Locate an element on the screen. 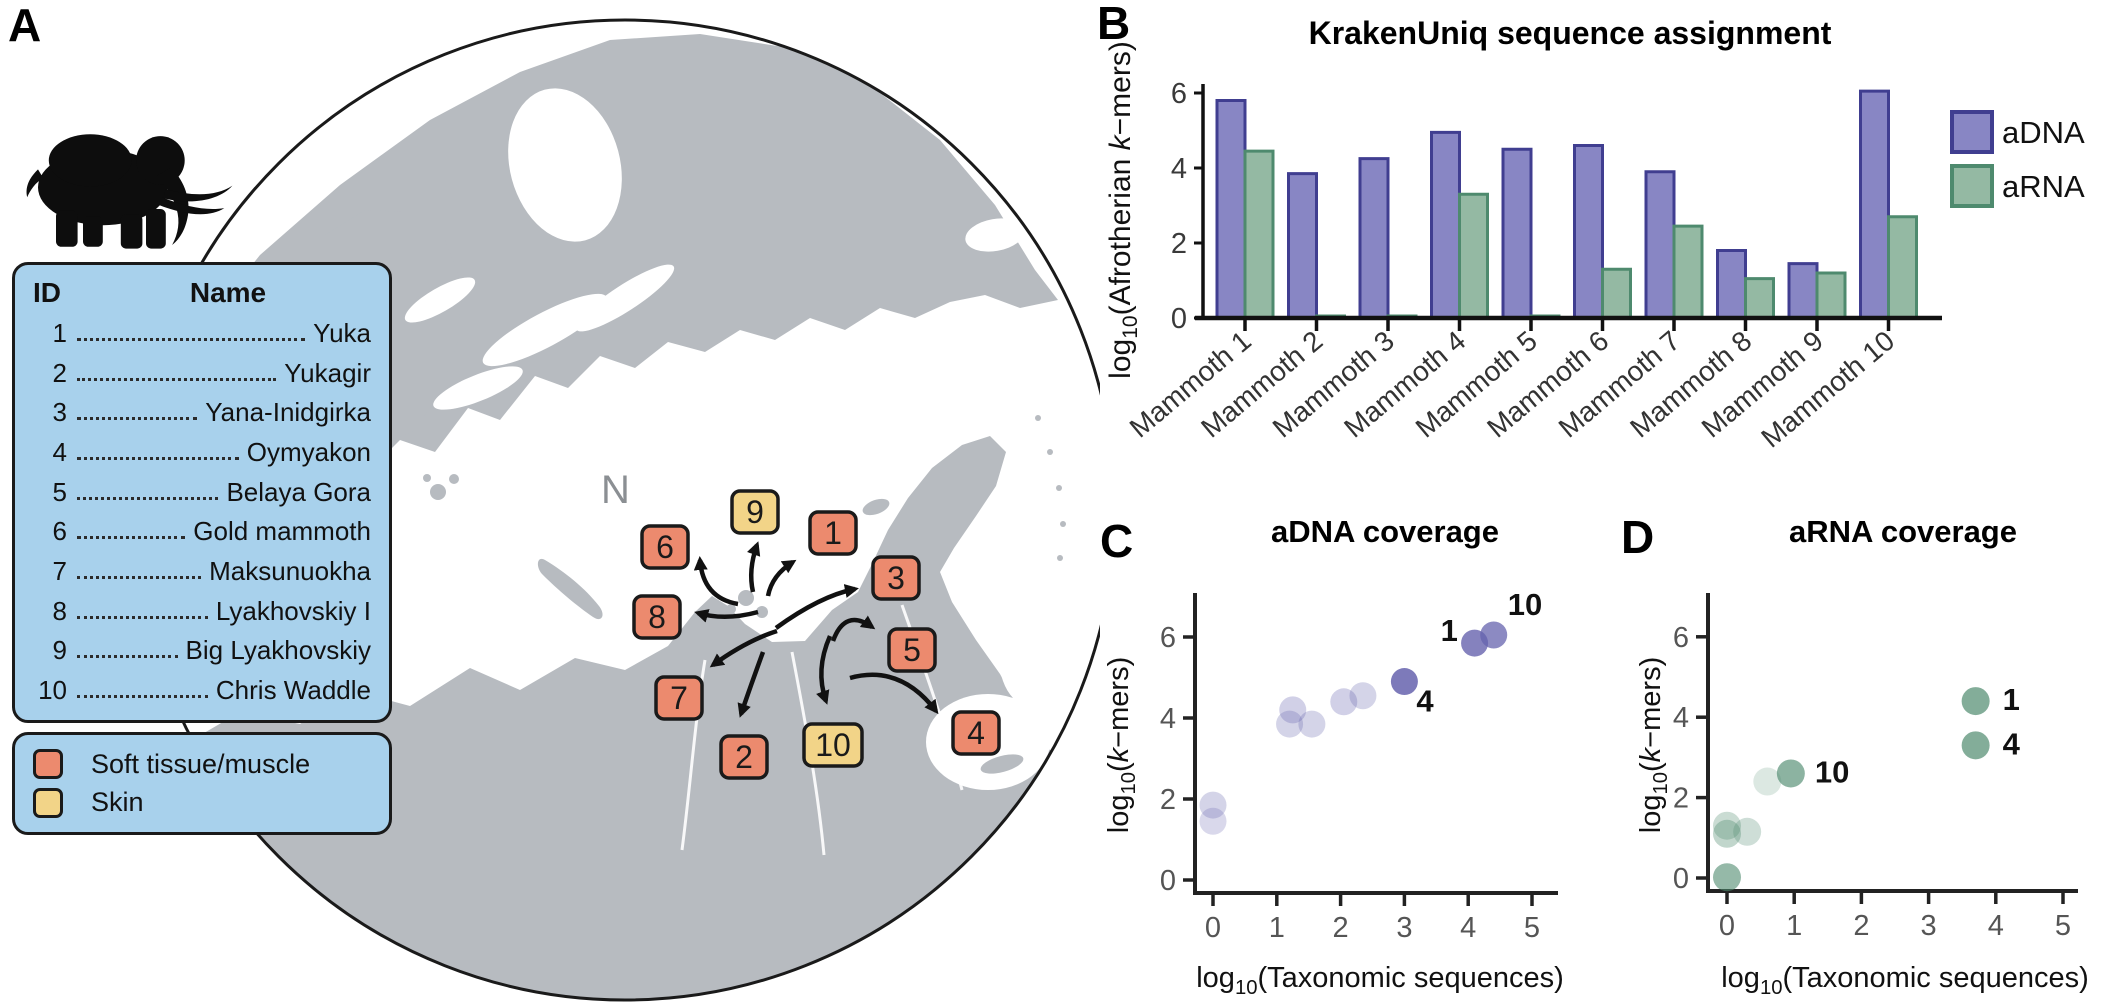 The width and height of the screenshot is (2111, 1006). panel-label-d: D is located at coordinates (1638, 537).